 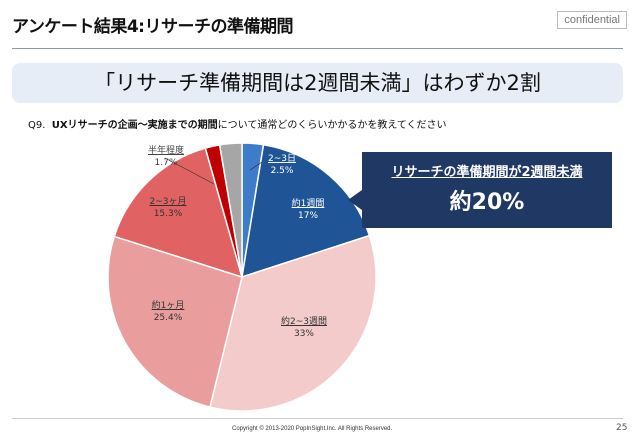 What do you see at coordinates (168, 312) in the screenshot?
I see `slice-label-1-month: 約1ヶ月 25.4%` at bounding box center [168, 312].